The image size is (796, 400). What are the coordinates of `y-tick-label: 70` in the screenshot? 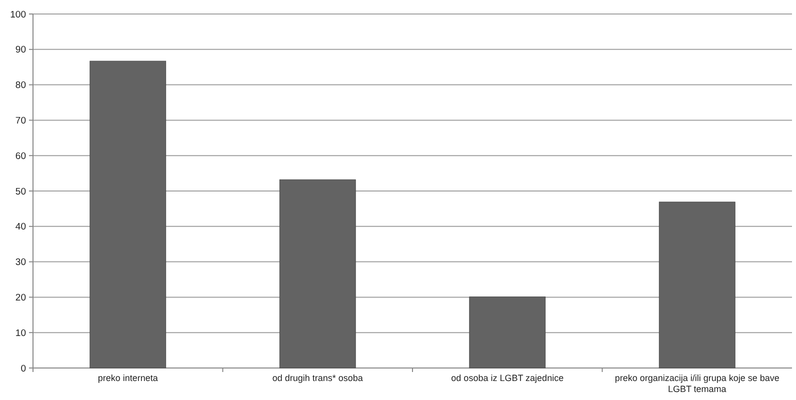 It's located at (20, 121).